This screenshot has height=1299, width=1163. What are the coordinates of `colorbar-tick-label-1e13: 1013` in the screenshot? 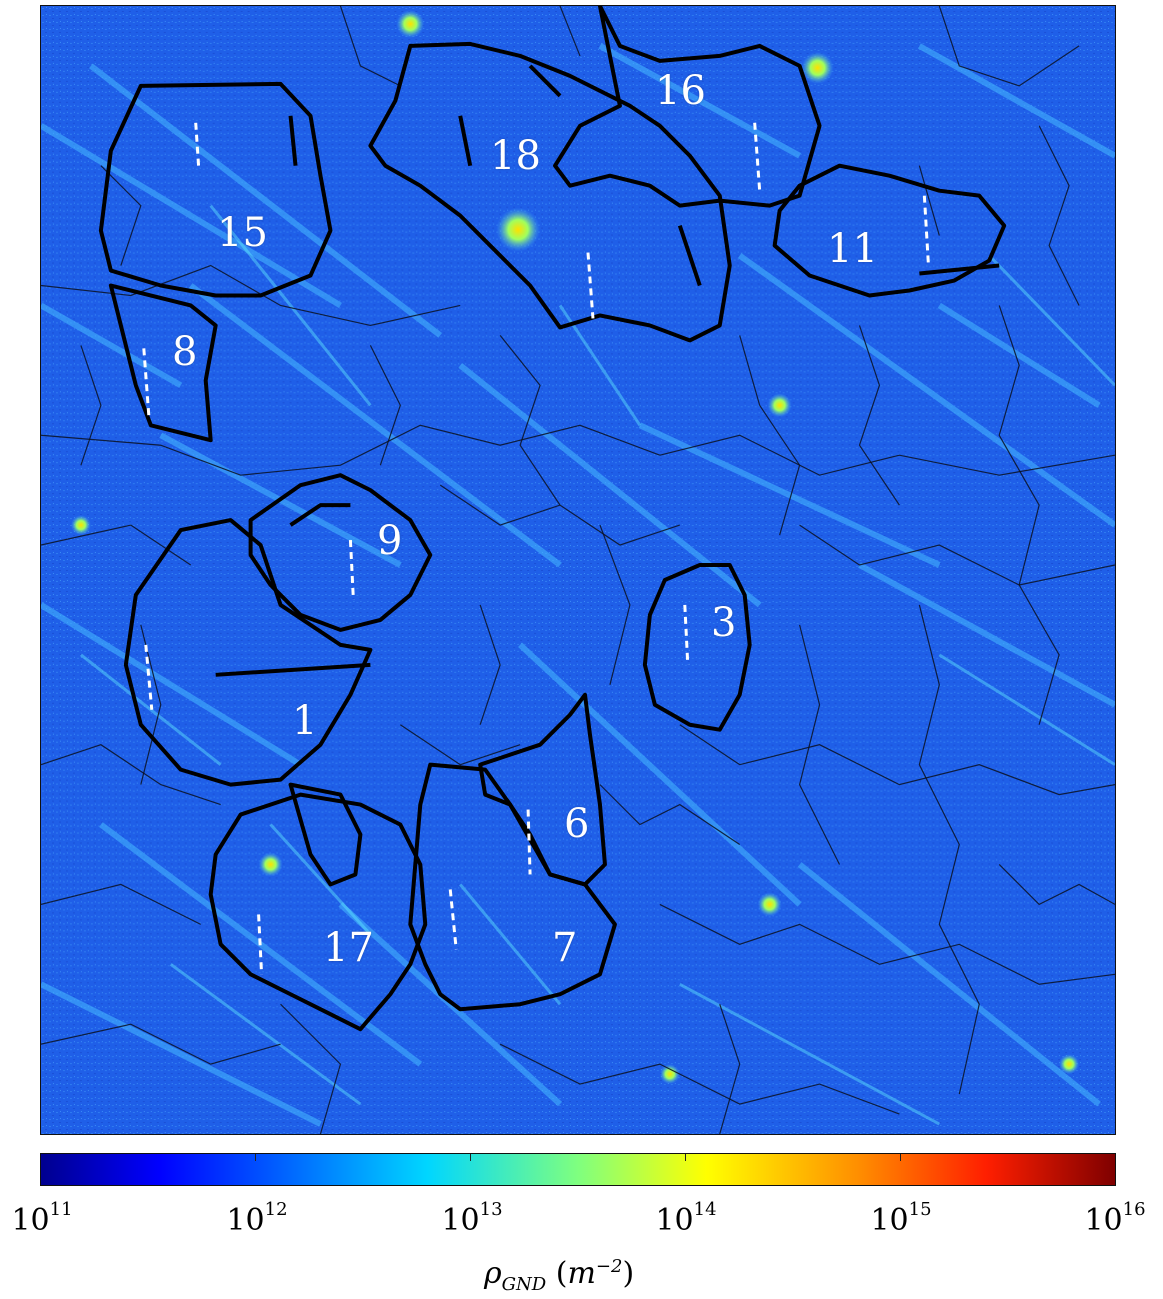 It's located at (472, 1218).